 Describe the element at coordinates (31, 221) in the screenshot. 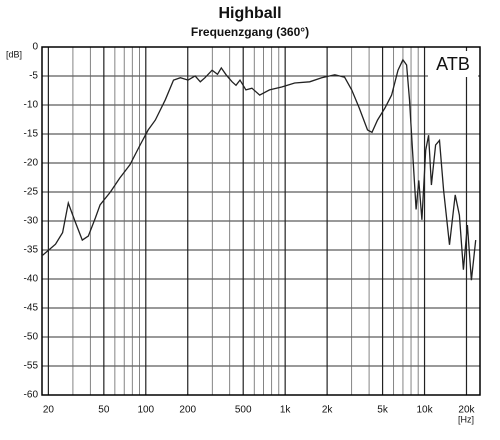

I see `y-tick-label: -30` at that location.